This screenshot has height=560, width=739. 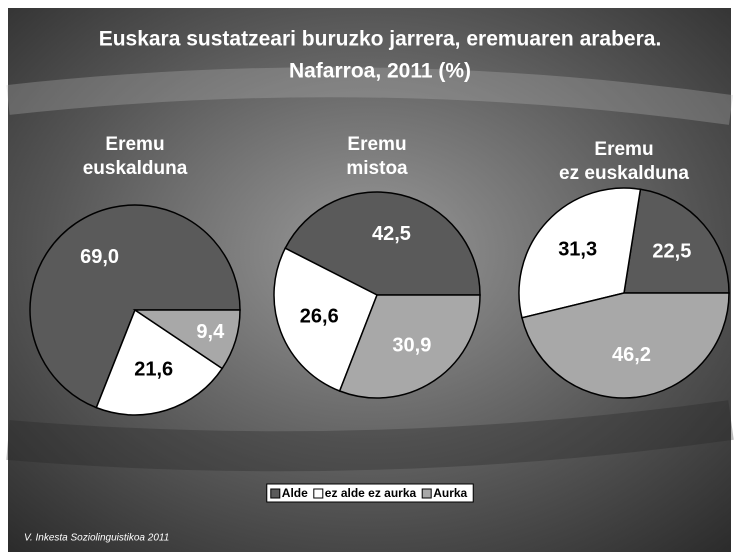 I want to click on data-label: 26,6, so click(x=319, y=316).